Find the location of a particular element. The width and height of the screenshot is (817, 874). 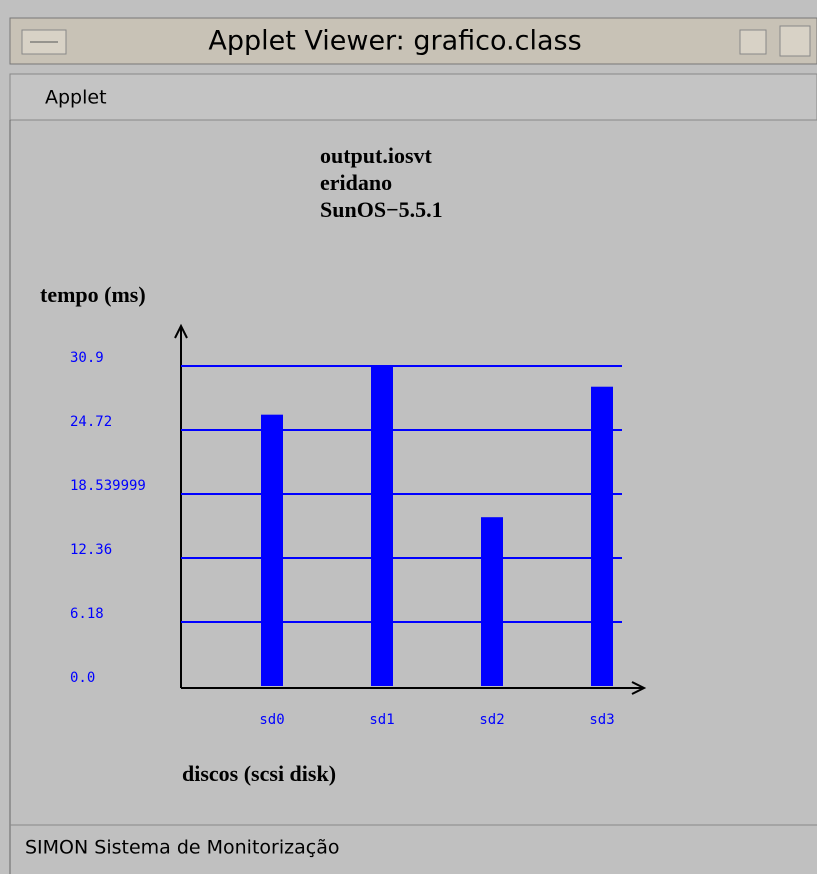

y-tick-label: 12.36 is located at coordinates (91, 550).